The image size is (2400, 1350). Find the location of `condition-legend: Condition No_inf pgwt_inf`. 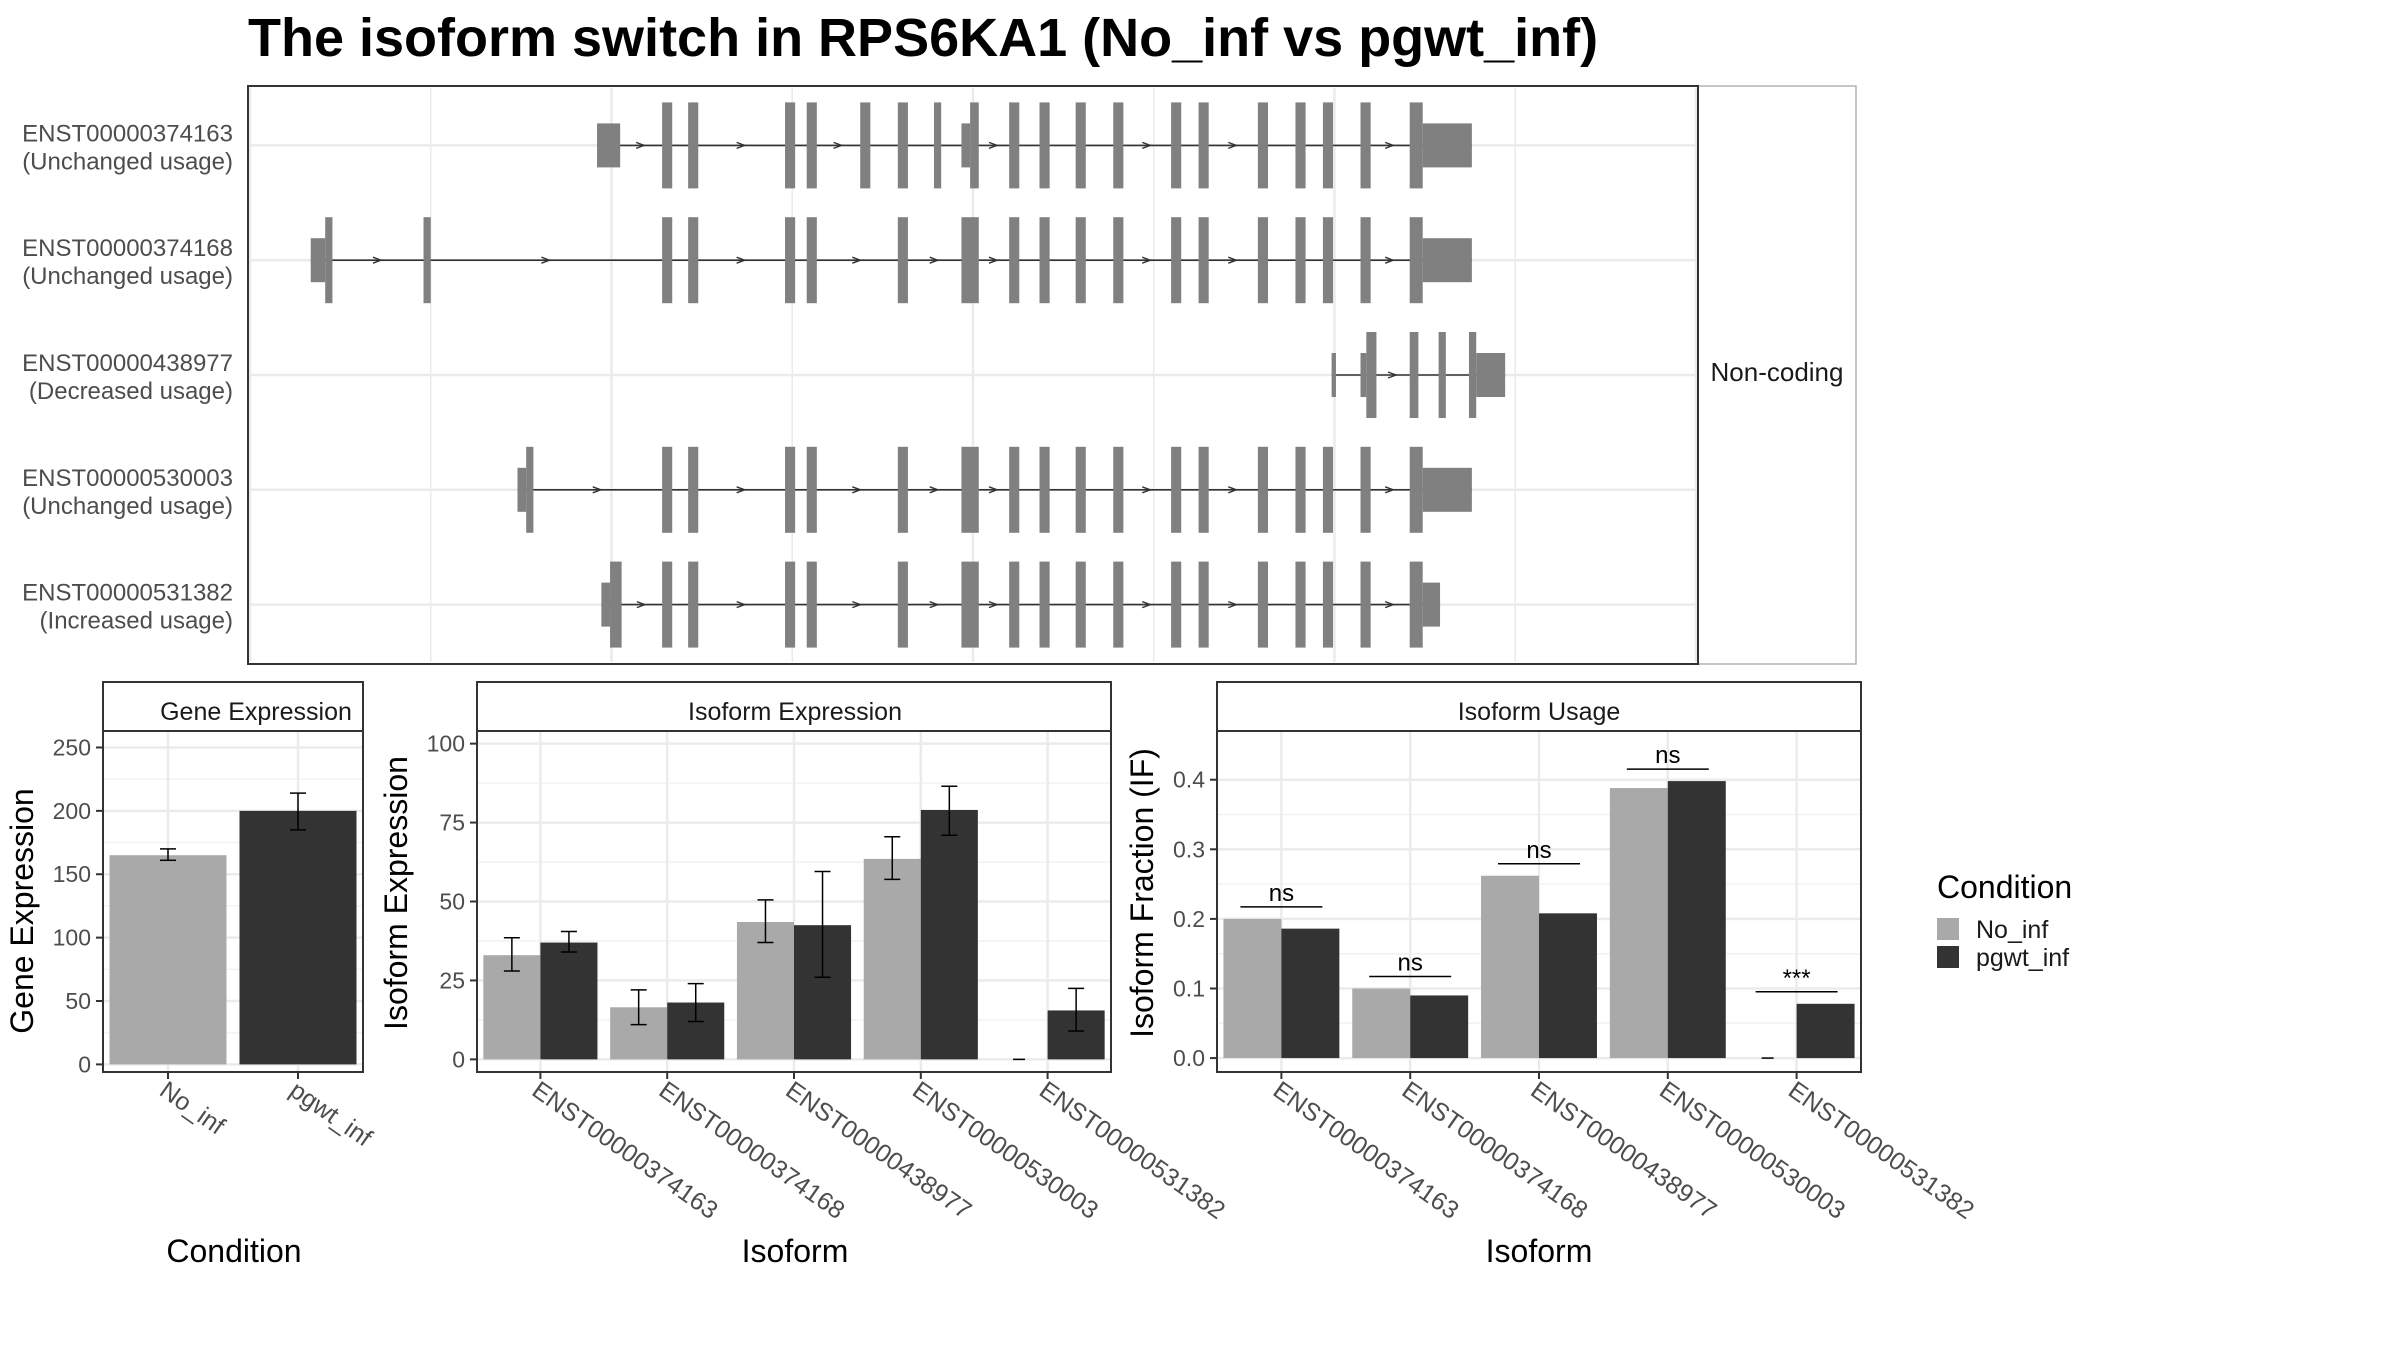

condition-legend: Condition No_inf pgwt_inf is located at coordinates (2004, 920).